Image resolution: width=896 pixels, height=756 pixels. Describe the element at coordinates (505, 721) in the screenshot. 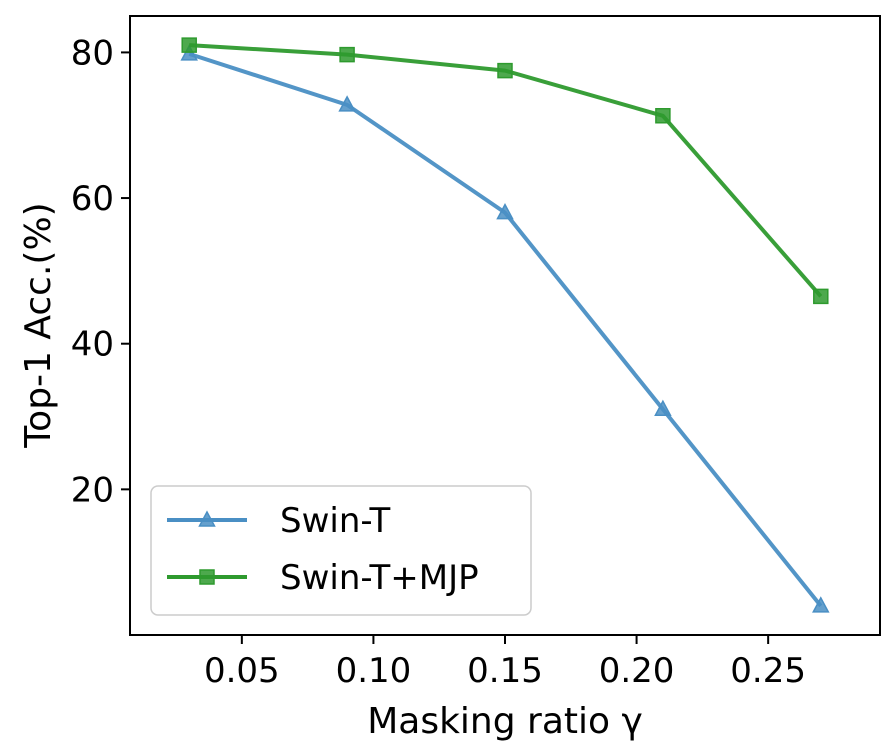

I see `x-axis-label: Masking ratio γ` at that location.